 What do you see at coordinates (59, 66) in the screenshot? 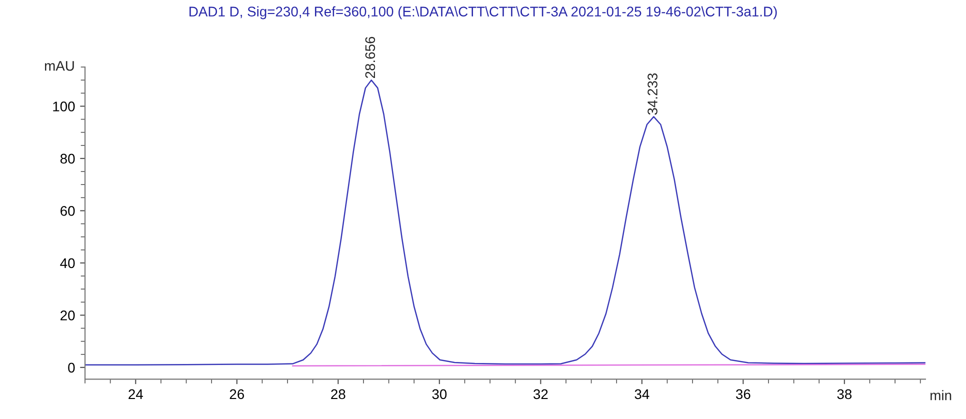
I see `y-axis-title: mAU` at bounding box center [59, 66].